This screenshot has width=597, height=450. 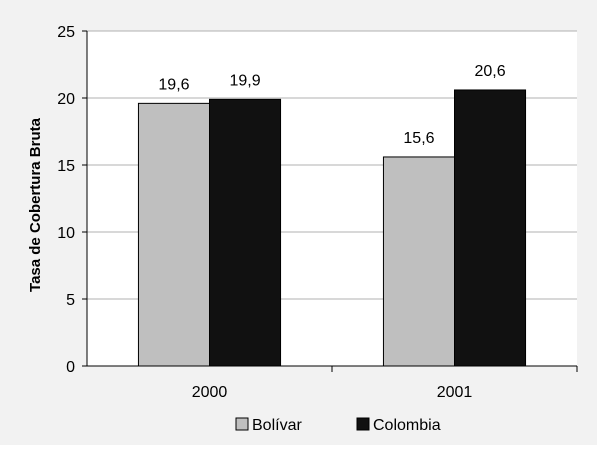 I want to click on x-tick-labels: 2000 2001, so click(x=332, y=392).